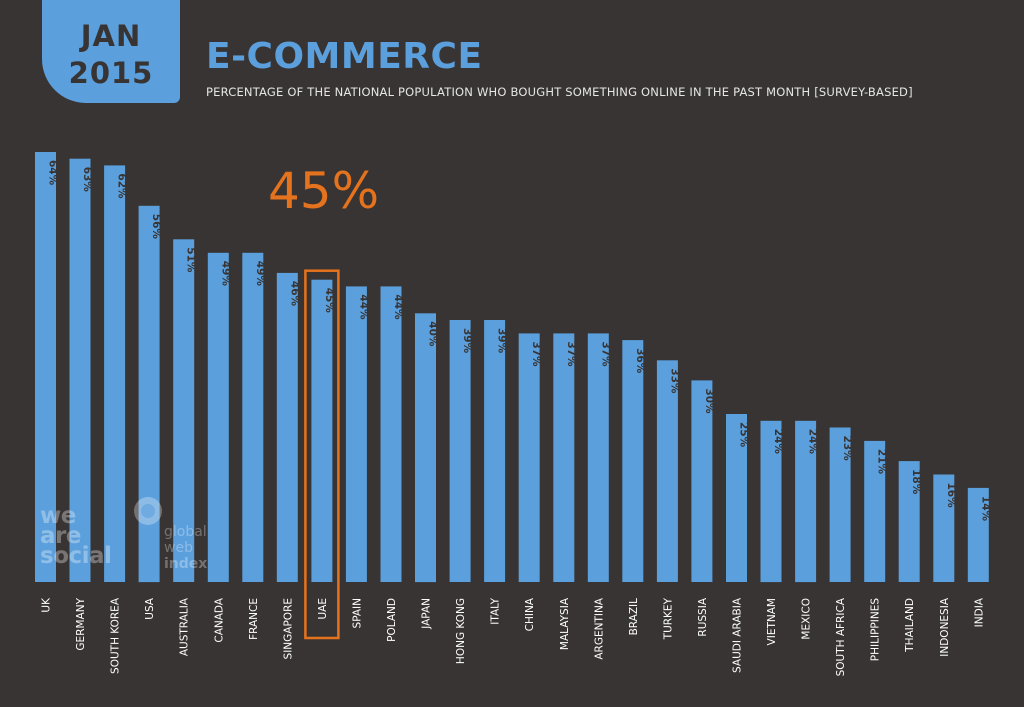 The image size is (1024, 707). I want to click on data-label-india: 14%, so click(985, 509).